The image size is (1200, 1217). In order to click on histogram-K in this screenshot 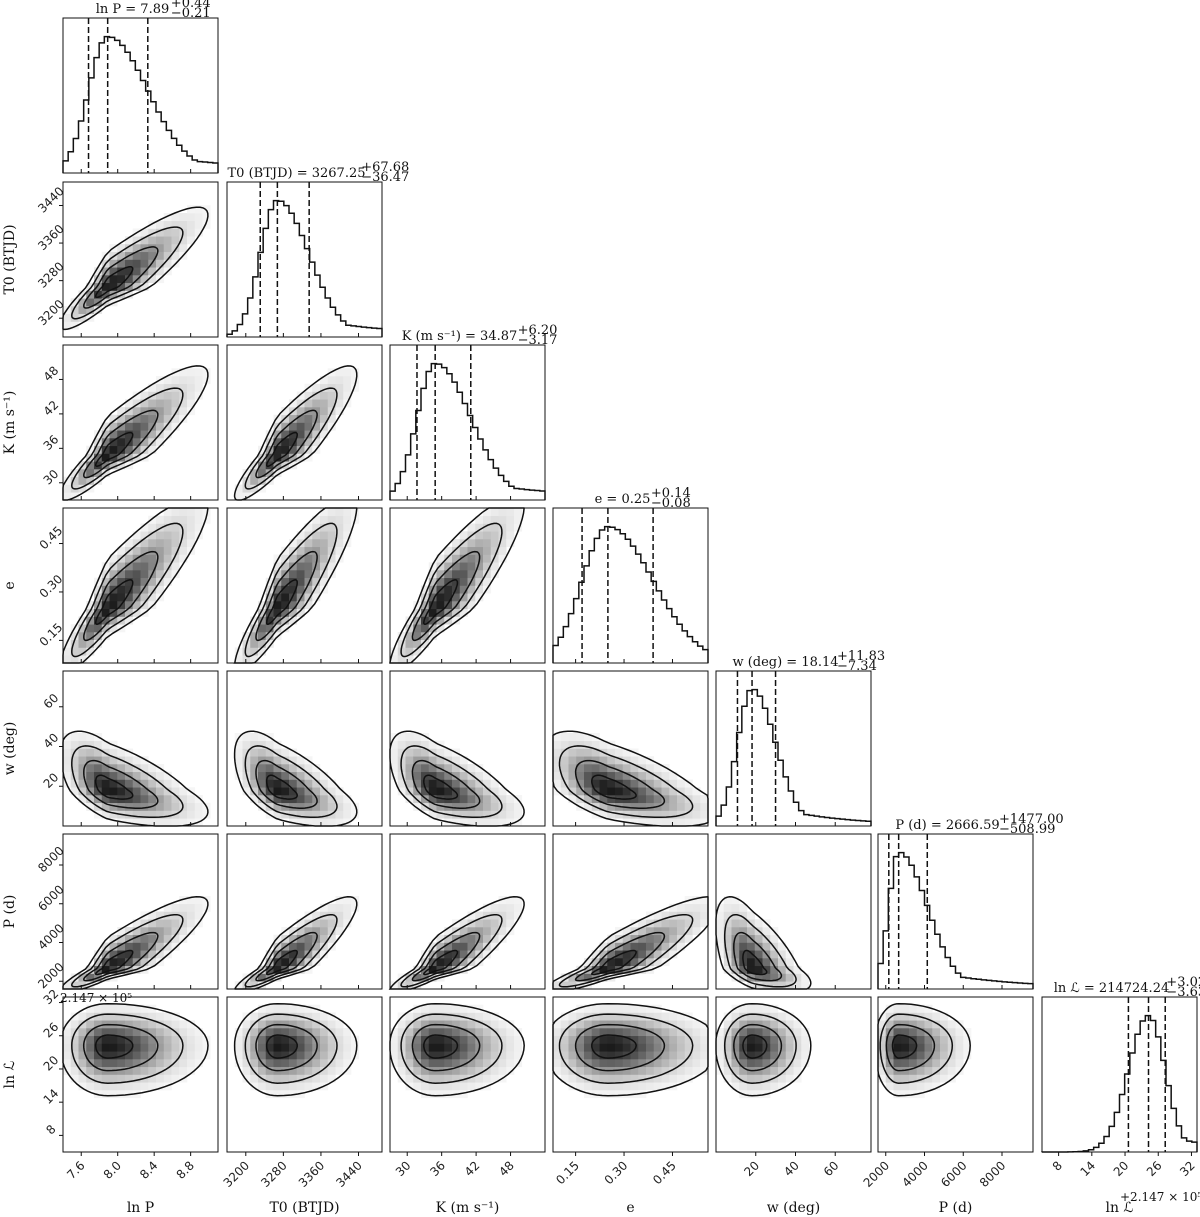, I will do `click(467, 431)`.